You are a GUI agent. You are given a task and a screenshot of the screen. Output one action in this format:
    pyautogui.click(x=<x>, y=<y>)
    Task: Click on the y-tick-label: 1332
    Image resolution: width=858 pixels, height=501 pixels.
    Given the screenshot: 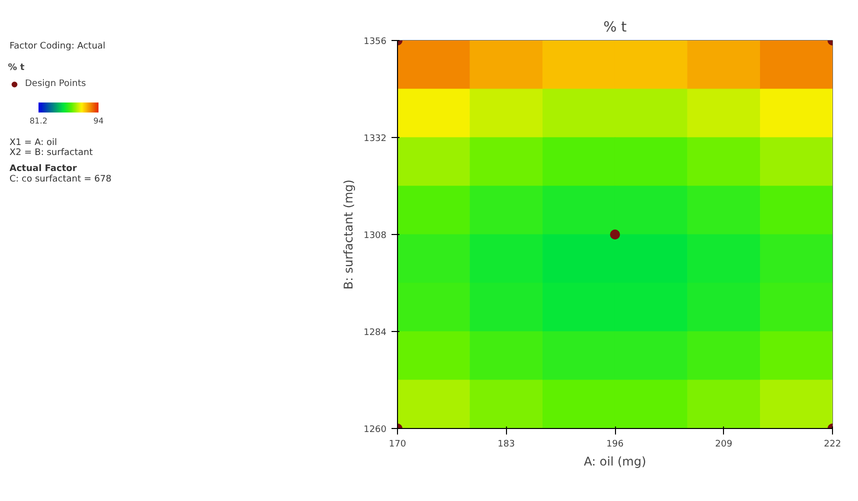 What is the action you would take?
    pyautogui.click(x=375, y=139)
    